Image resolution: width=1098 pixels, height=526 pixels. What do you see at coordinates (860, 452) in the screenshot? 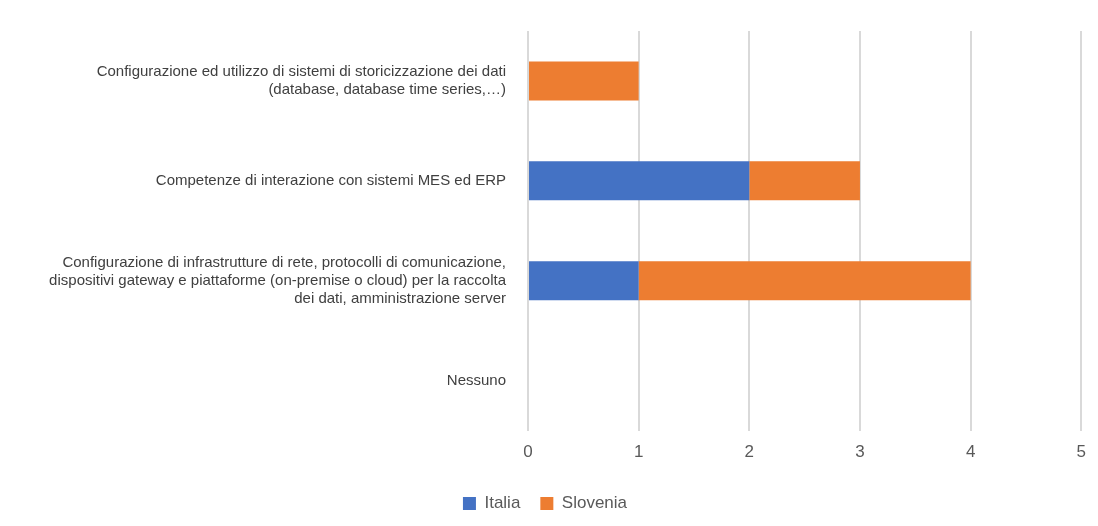
I see `x-tick-label: 3` at bounding box center [860, 452].